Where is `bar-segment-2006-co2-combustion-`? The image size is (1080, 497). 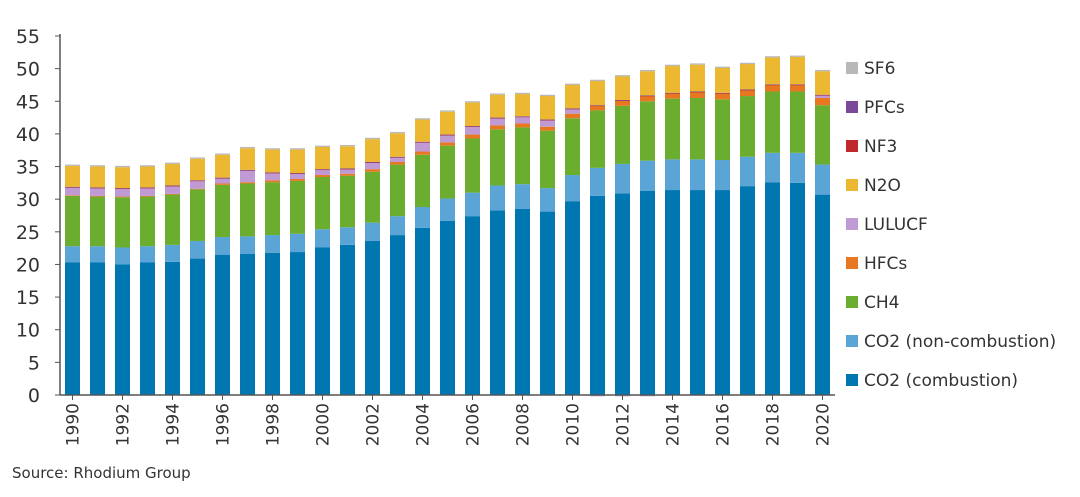
bar-segment-2006-co2-combustion- is located at coordinates (472, 305).